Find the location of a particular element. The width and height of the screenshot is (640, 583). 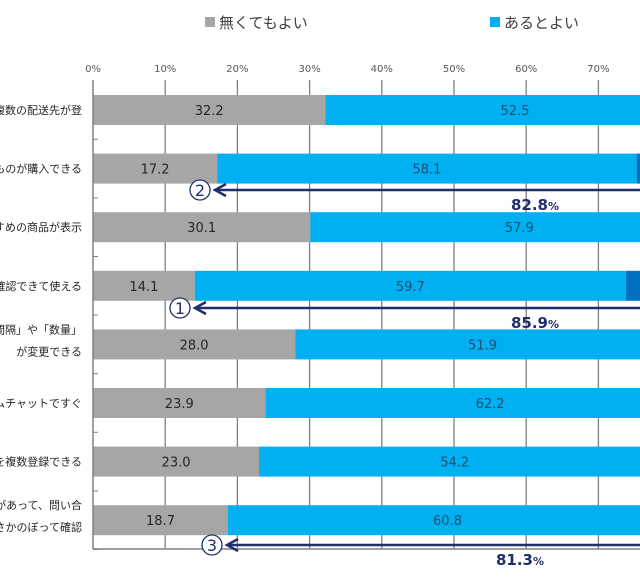

data-label: 18.7 is located at coordinates (160, 521).